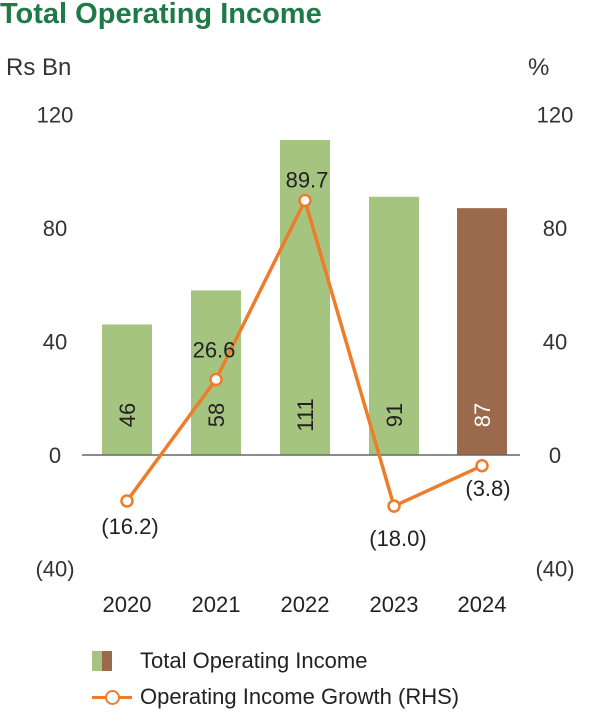 This screenshot has height=721, width=600. What do you see at coordinates (300, 696) in the screenshot?
I see `legend-label-line: Operating Income Growth (RHS)` at bounding box center [300, 696].